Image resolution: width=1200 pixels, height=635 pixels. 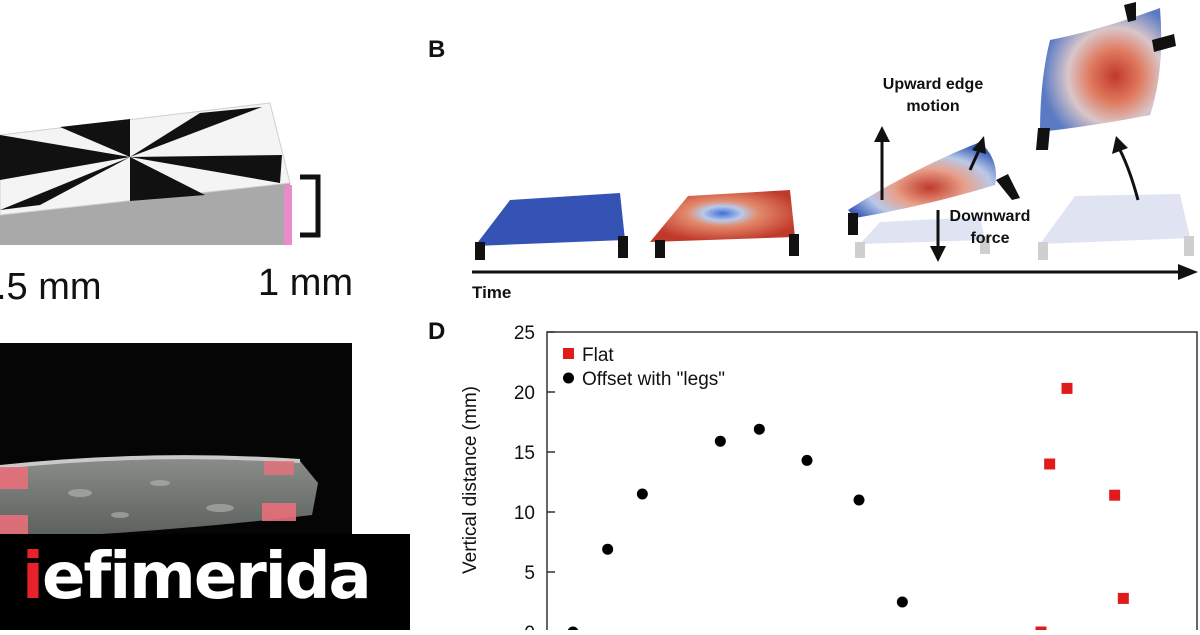 What do you see at coordinates (933, 95) in the screenshot?
I see `annotation-upward-edge-motion: Upward edge motion` at bounding box center [933, 95].